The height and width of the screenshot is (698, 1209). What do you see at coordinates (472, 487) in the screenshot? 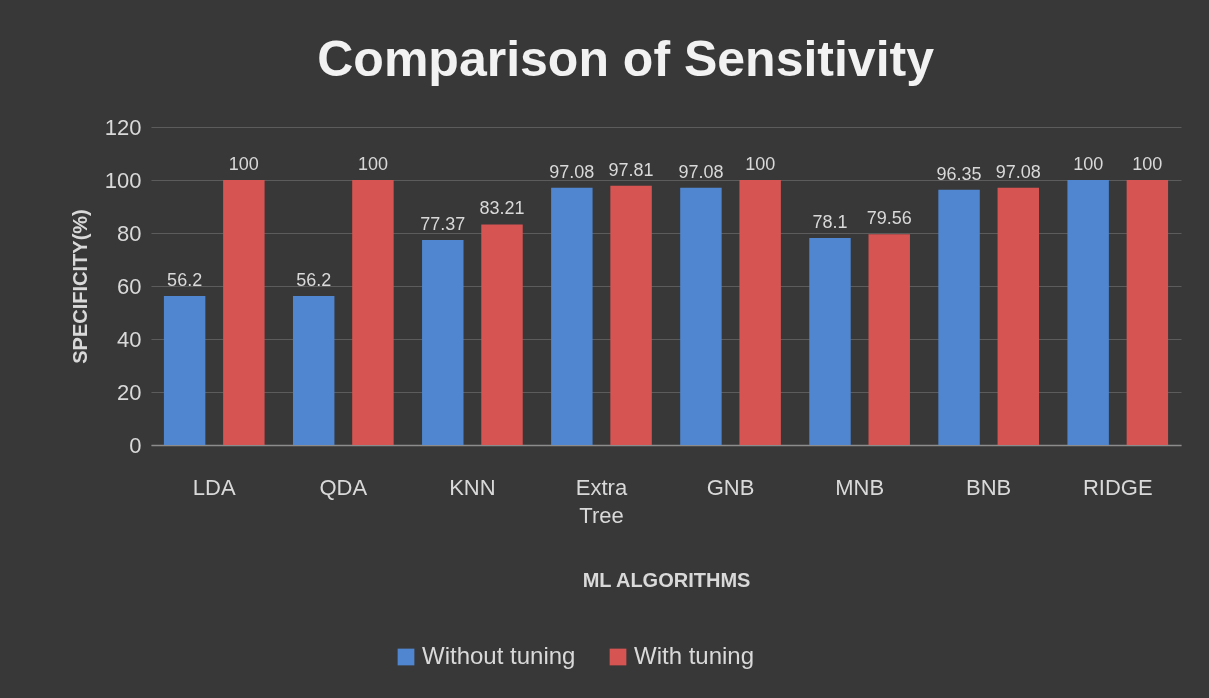
I see `x-tick-label: KNN` at bounding box center [472, 487].